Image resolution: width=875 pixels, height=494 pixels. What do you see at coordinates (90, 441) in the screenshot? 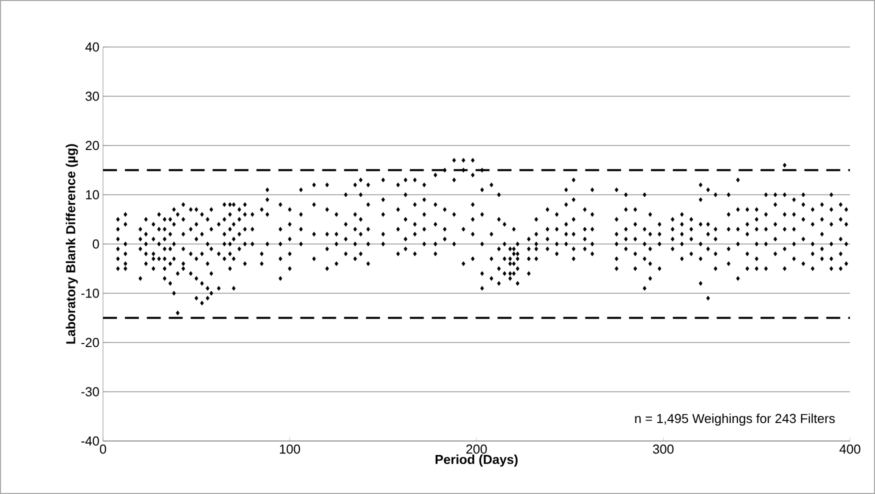
I see `y-tick-label: -40` at bounding box center [90, 441].